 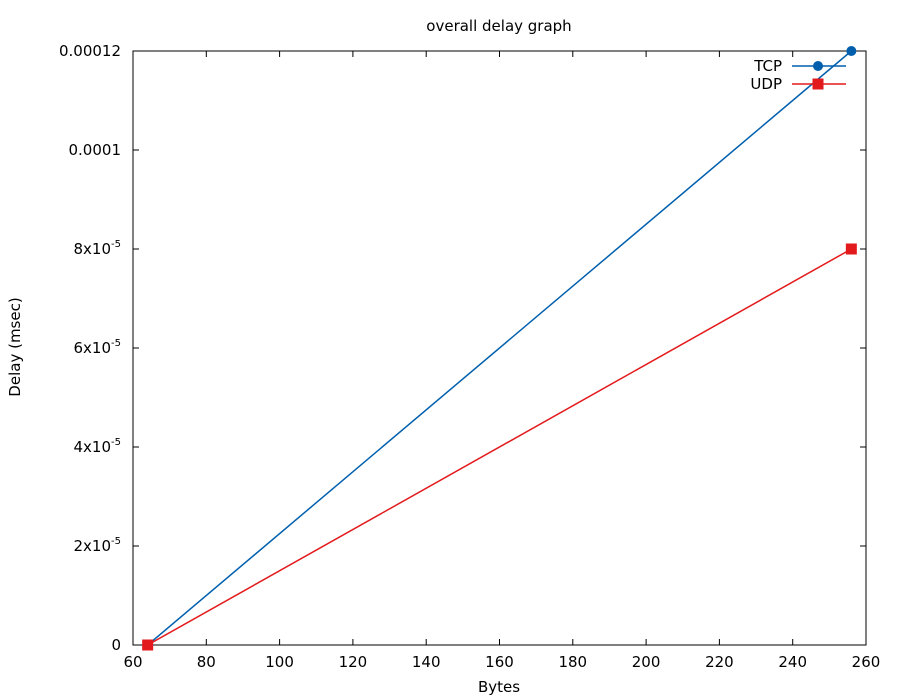 What do you see at coordinates (572, 662) in the screenshot?
I see `x-tick-label: 180` at bounding box center [572, 662].